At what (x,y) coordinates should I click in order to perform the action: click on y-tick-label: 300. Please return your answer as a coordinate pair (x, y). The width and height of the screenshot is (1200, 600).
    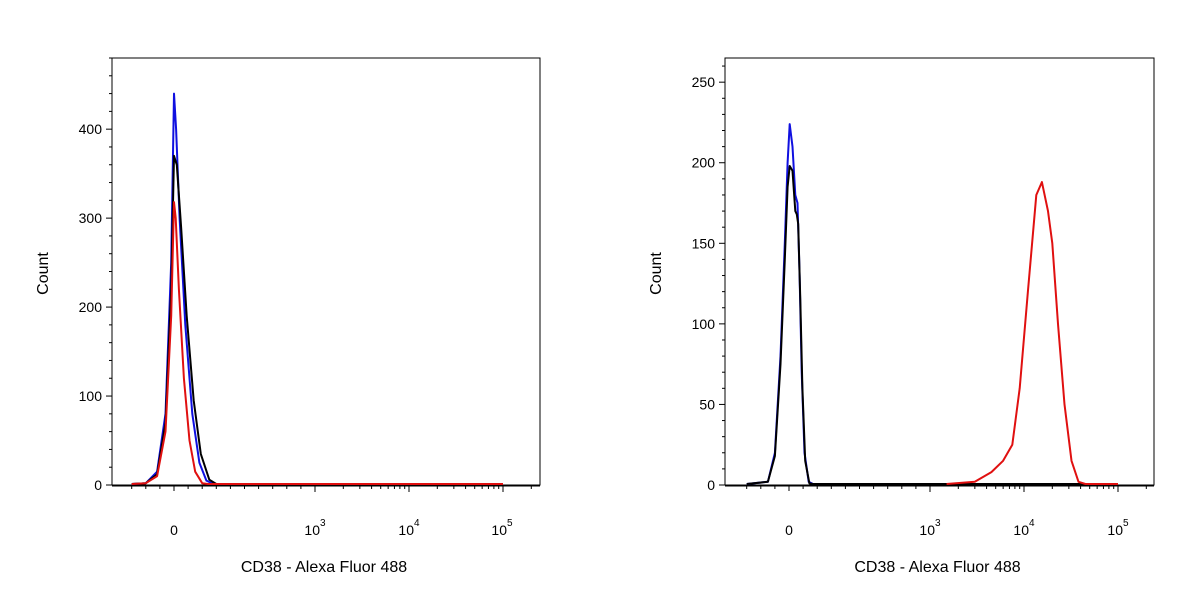
    Looking at the image, I should click on (91, 218).